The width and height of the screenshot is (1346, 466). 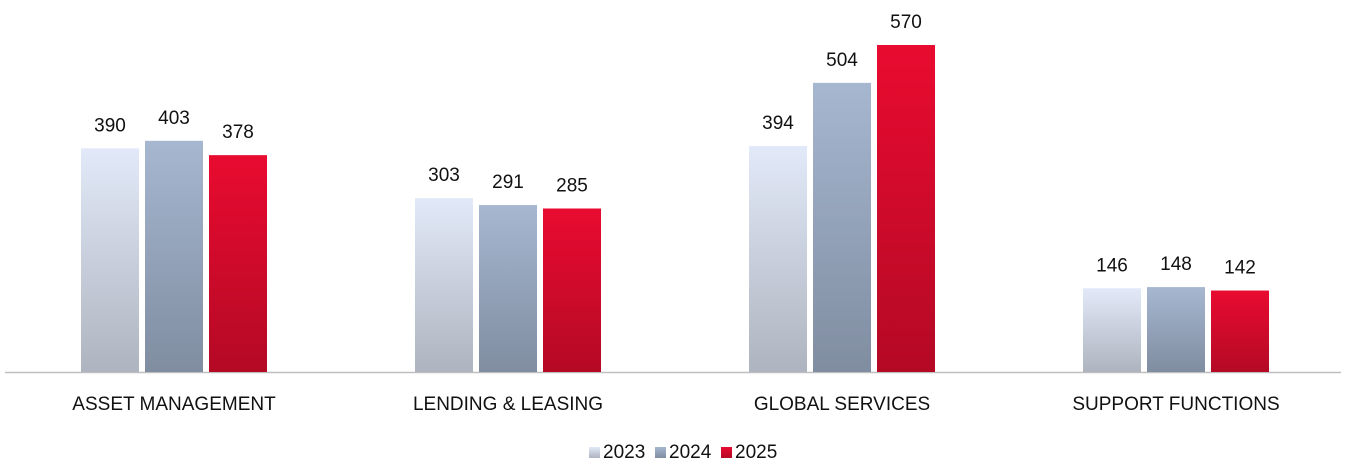 What do you see at coordinates (238, 132) in the screenshot?
I see `data-label: 378` at bounding box center [238, 132].